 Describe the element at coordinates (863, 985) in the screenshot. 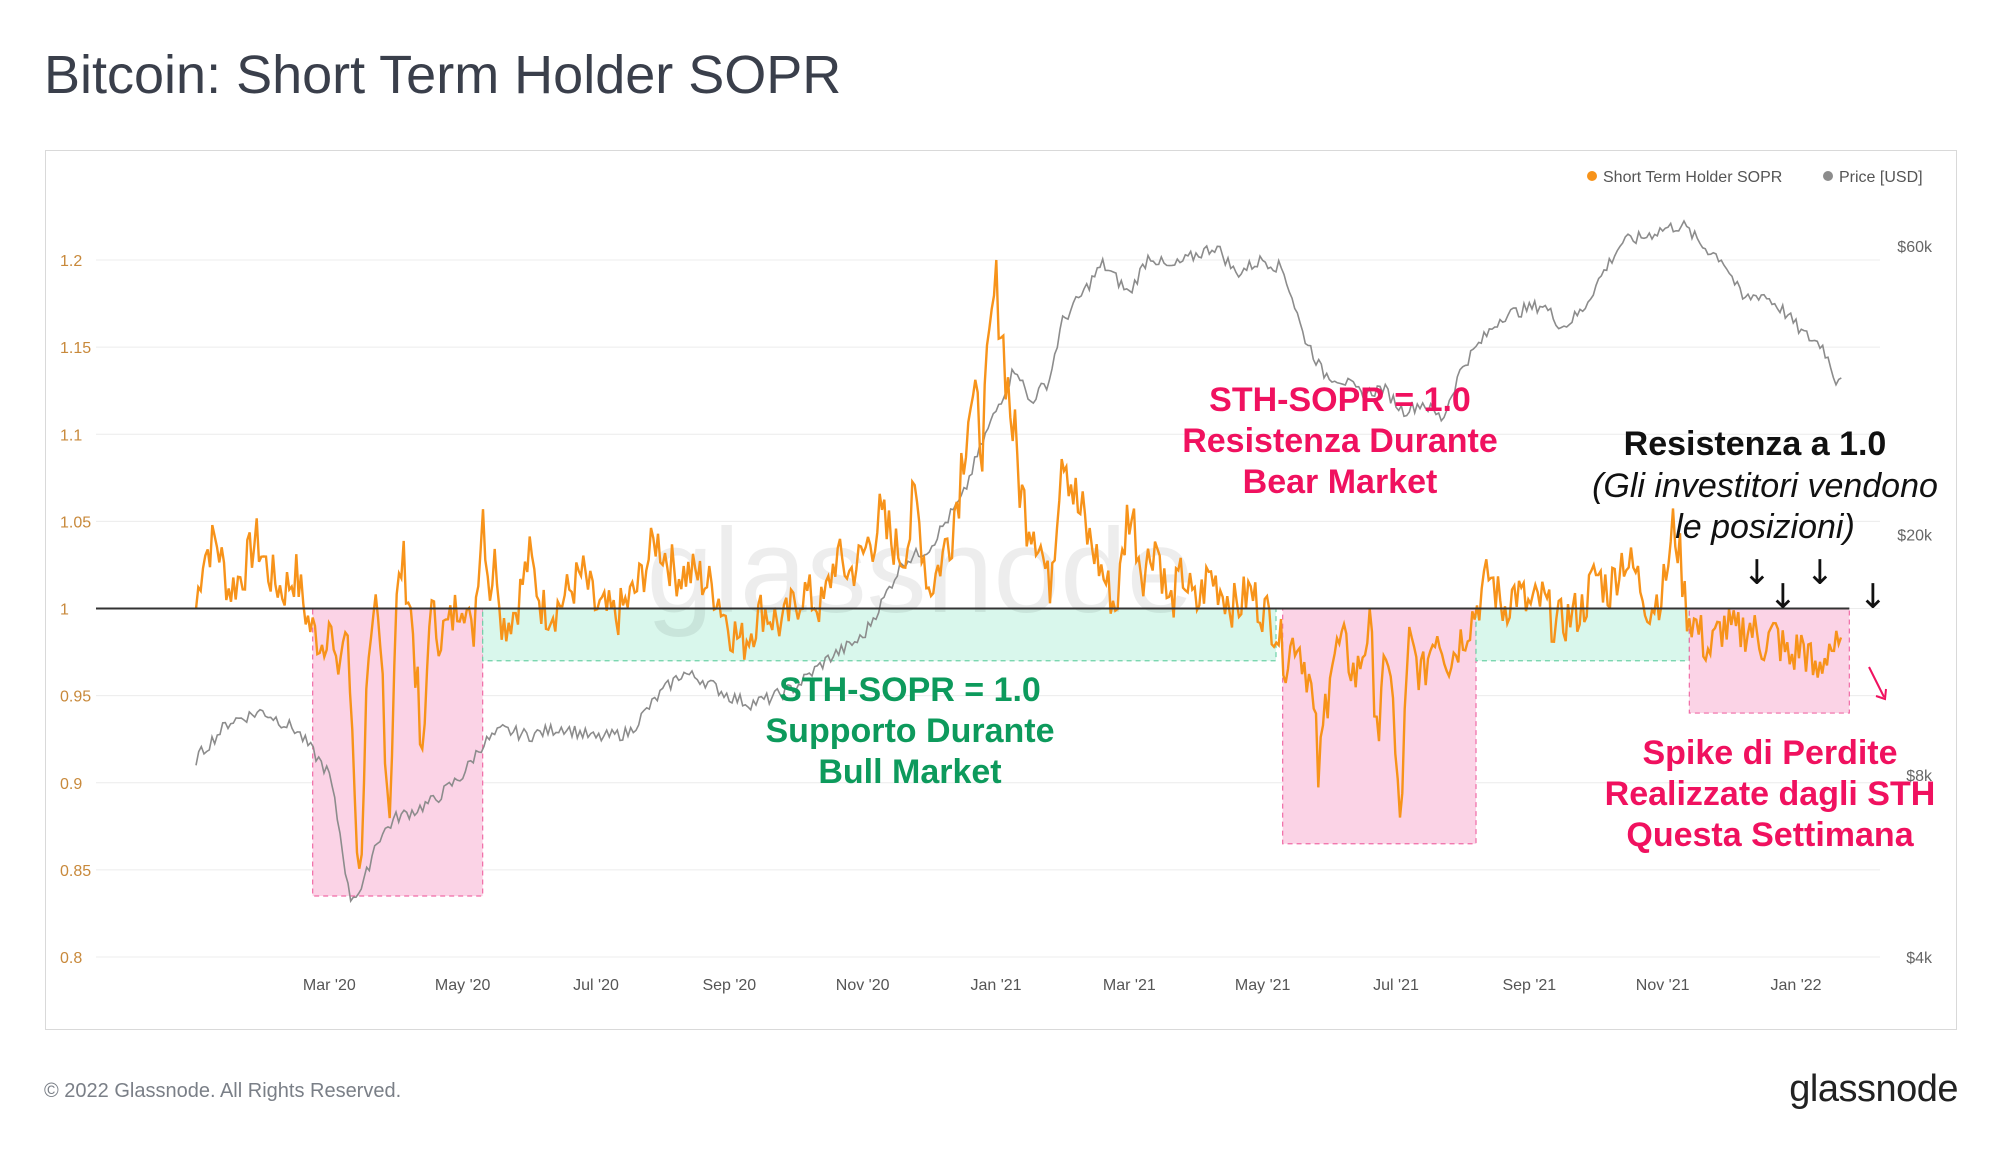

I see `x-tick-label: Nov '20` at that location.